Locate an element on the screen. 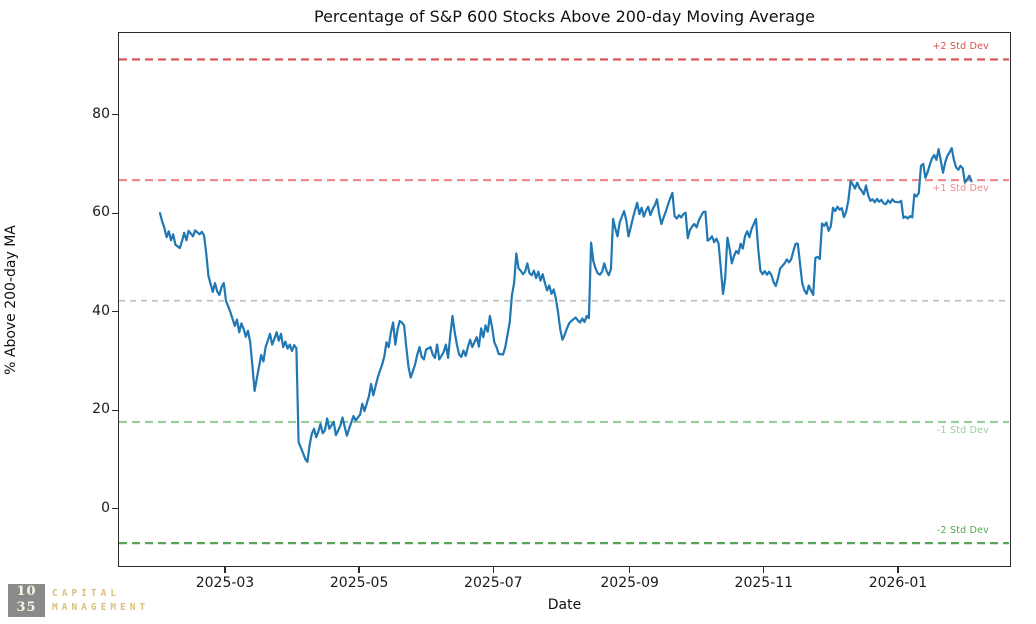  x-axis-title: Date is located at coordinates (564, 605).